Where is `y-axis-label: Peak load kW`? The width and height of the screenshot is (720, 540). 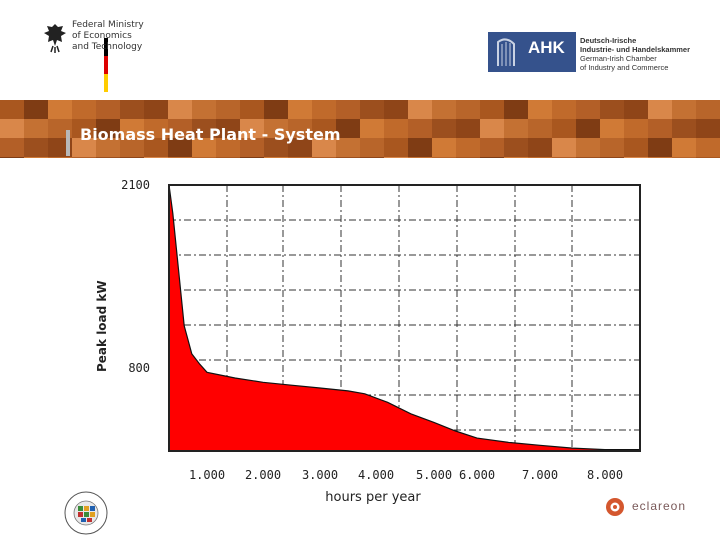
y-axis-label: Peak load kW is located at coordinates (102, 326).